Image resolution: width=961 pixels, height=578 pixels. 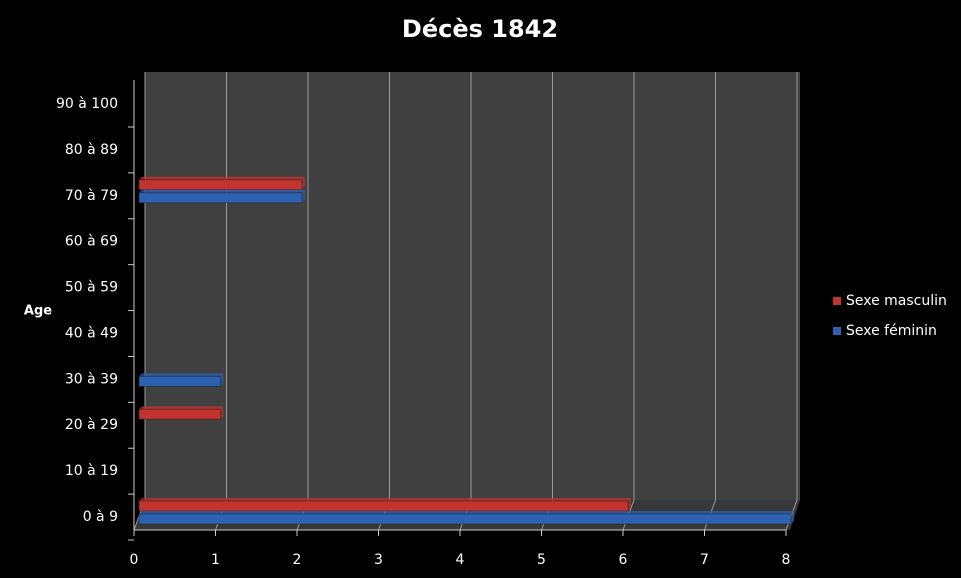 What do you see at coordinates (215, 560) in the screenshot?
I see `x-tick-label: 1` at bounding box center [215, 560].